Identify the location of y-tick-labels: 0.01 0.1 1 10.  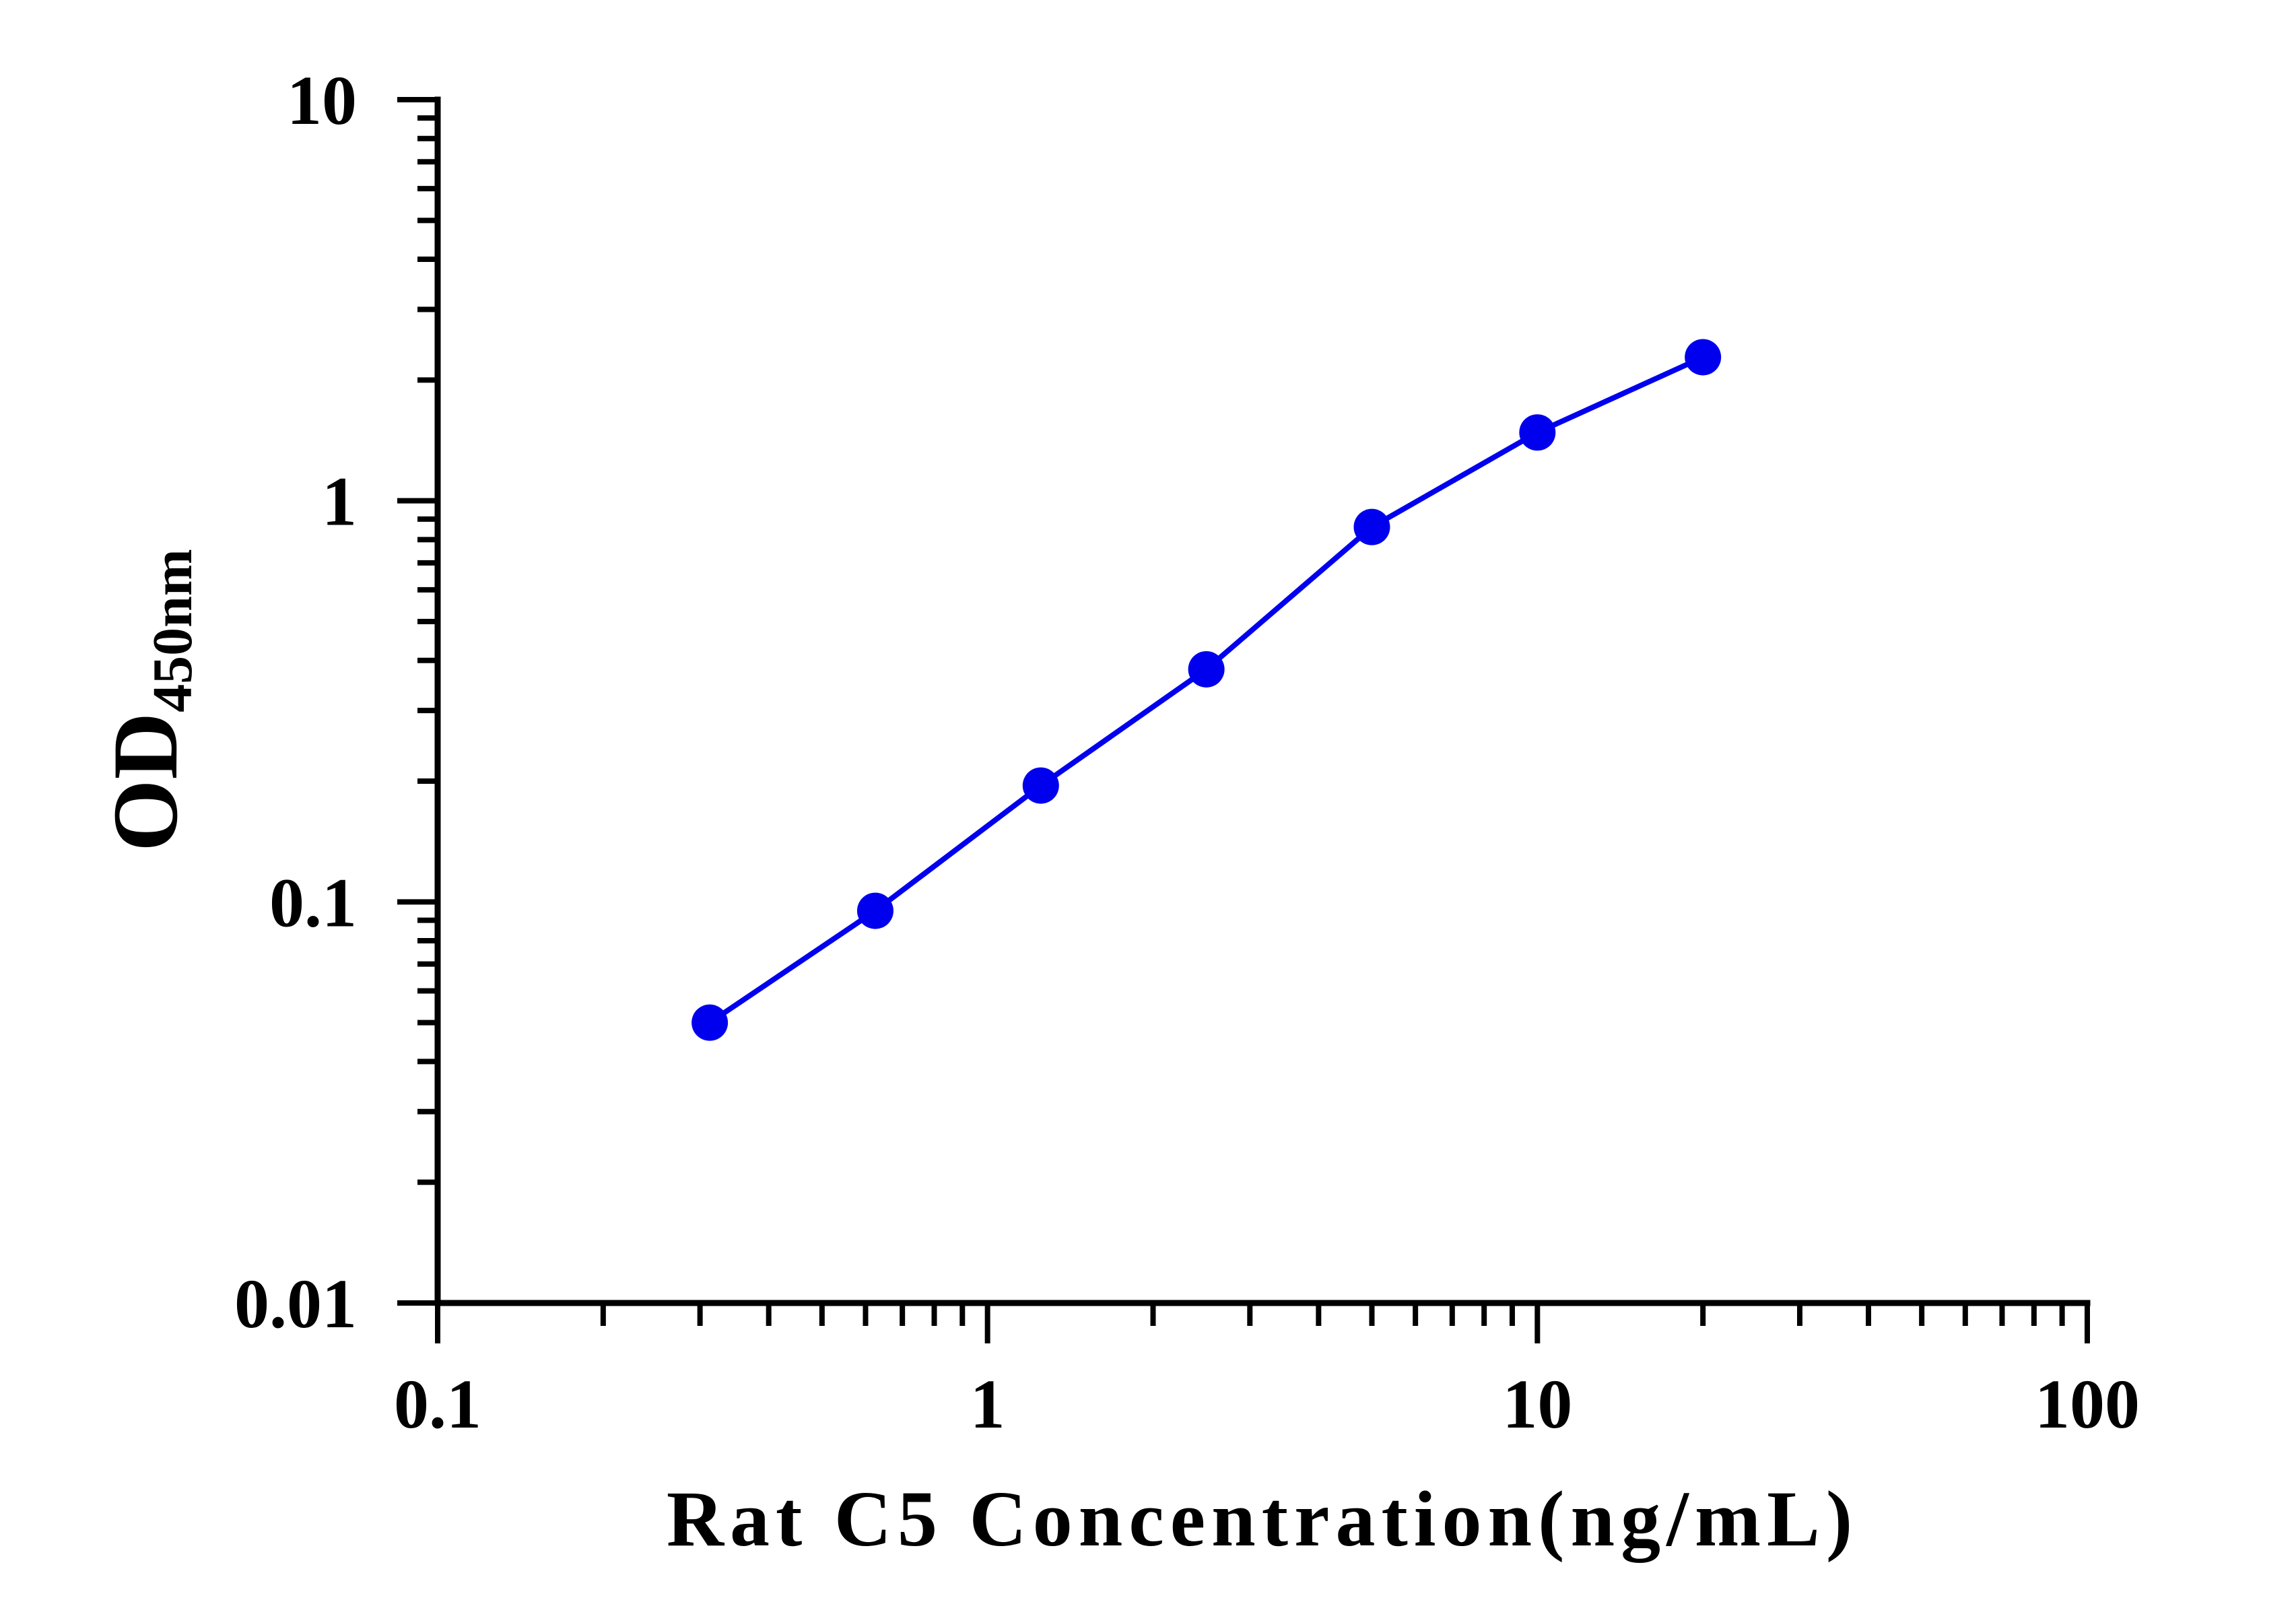
(295, 703).